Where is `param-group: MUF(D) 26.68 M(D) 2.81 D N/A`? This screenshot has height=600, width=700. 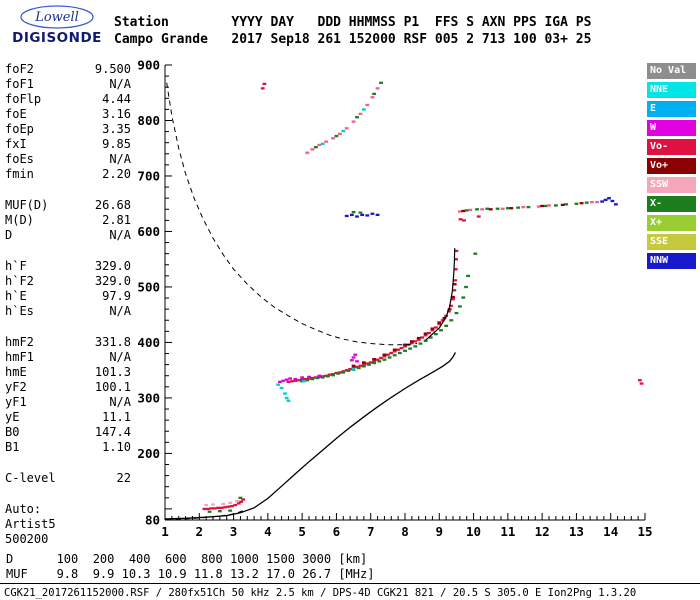
param-group: MUF(D) 26.68 M(D) 2.81 D N/A is located at coordinates (68, 220).